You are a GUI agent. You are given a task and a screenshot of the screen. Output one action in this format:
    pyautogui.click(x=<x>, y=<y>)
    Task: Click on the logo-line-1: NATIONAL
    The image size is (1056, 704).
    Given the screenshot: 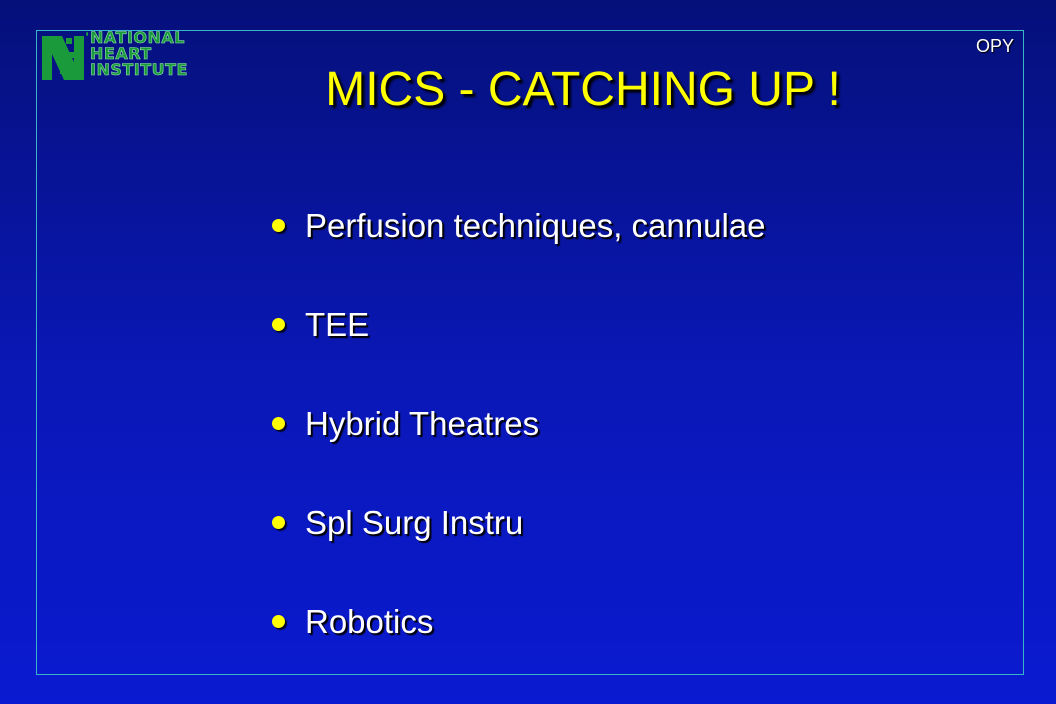 What is the action you would take?
    pyautogui.click(x=137, y=37)
    